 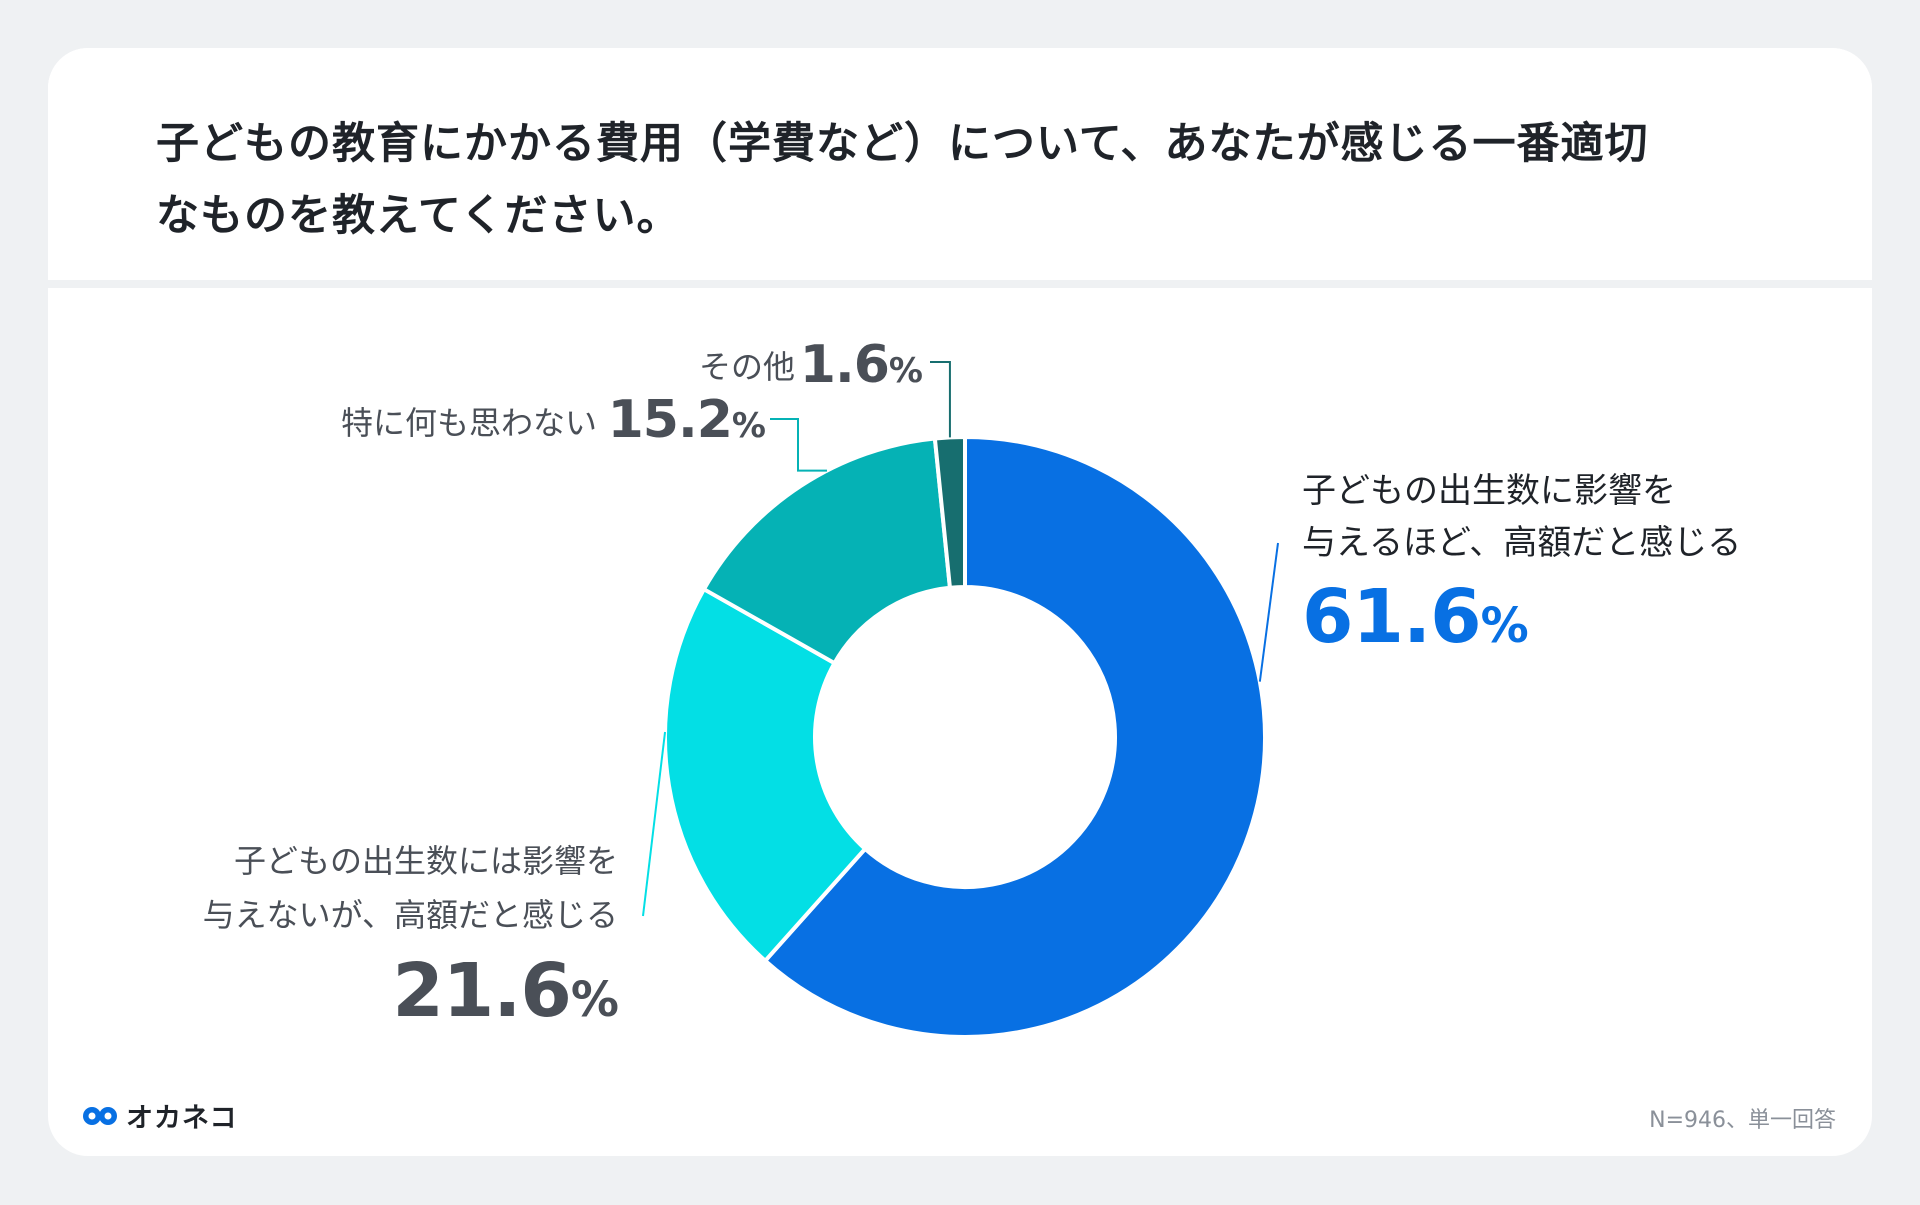 What do you see at coordinates (469, 423) in the screenshot?
I see `slice-label-2: 特に何も思わない` at bounding box center [469, 423].